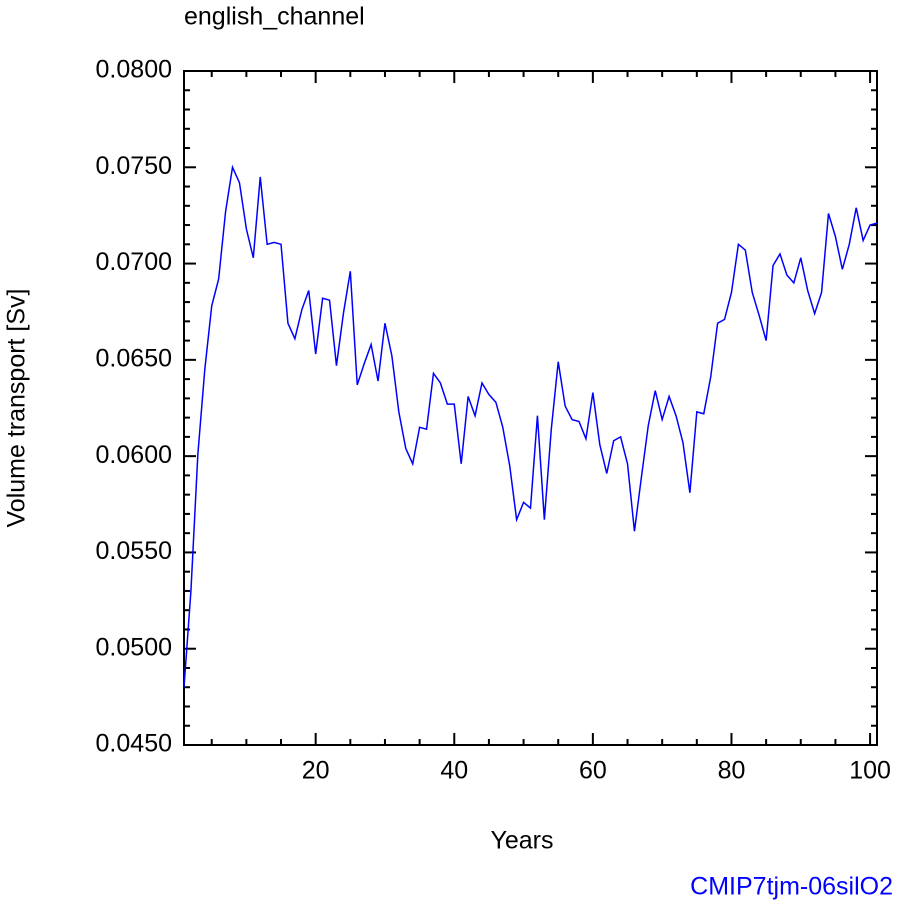  What do you see at coordinates (521, 841) in the screenshot?
I see `x-axis-label: Years` at bounding box center [521, 841].